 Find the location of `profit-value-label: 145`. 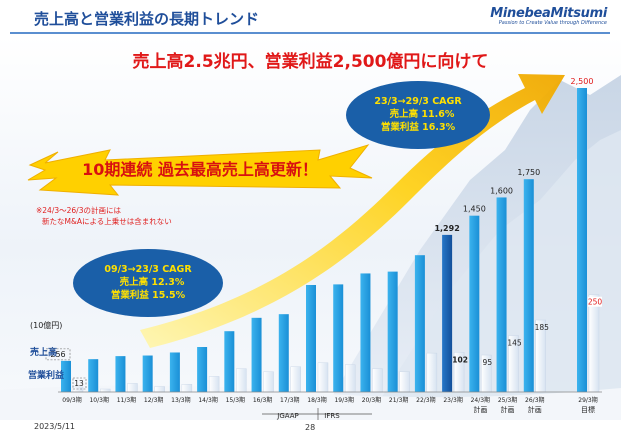

profit-value-label: 145 is located at coordinates (514, 343).